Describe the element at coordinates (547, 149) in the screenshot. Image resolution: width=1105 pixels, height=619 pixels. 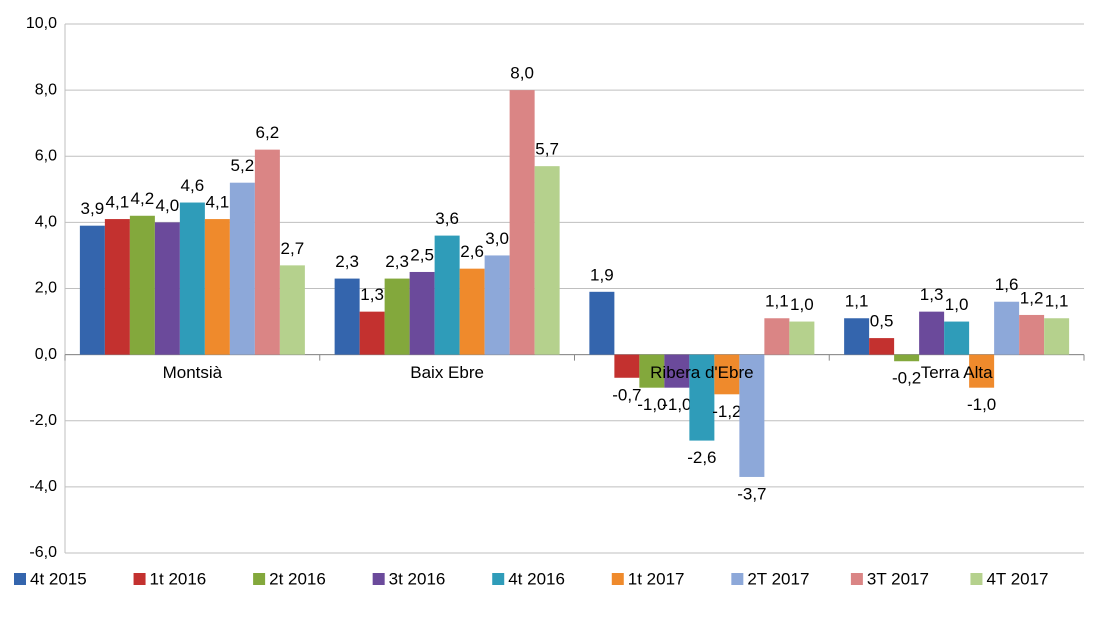
I see `data-label: 5,7` at that location.